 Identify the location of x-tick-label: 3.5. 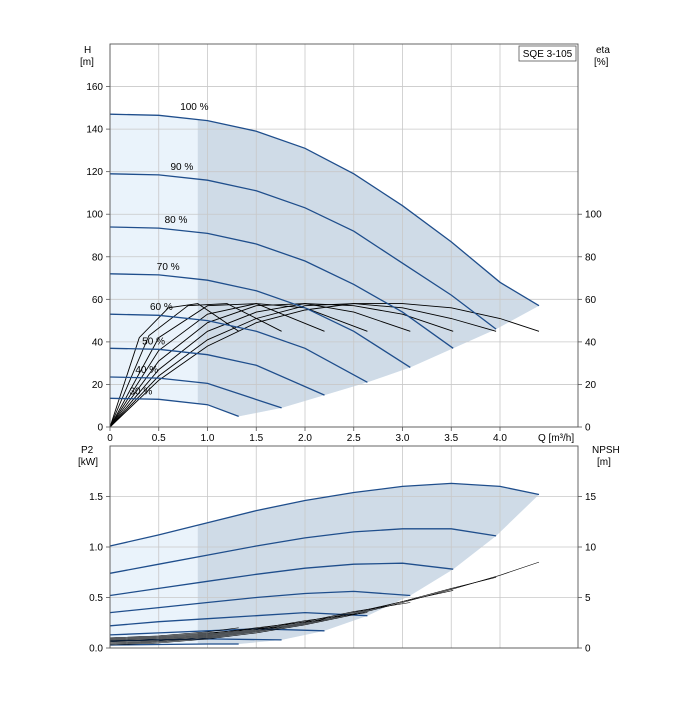
(451, 438).